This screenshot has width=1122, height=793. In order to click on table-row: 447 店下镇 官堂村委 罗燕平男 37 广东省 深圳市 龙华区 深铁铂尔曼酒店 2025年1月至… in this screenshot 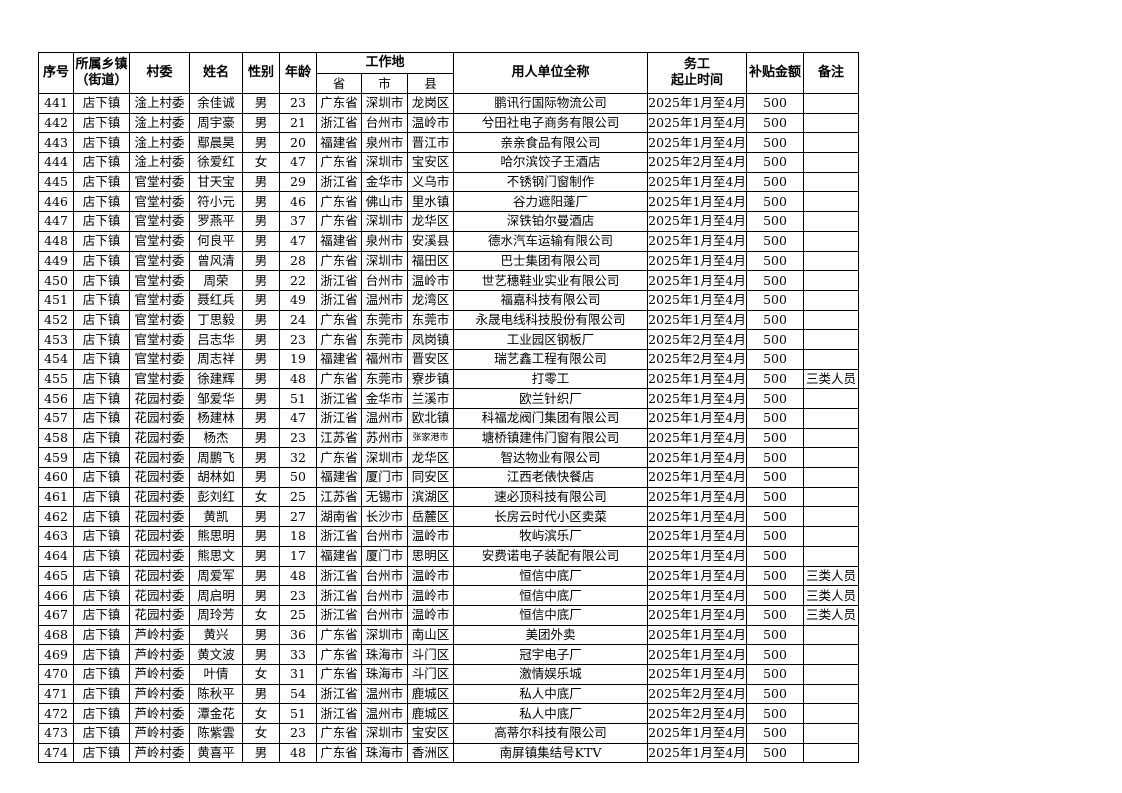, I will do `click(449, 221)`.